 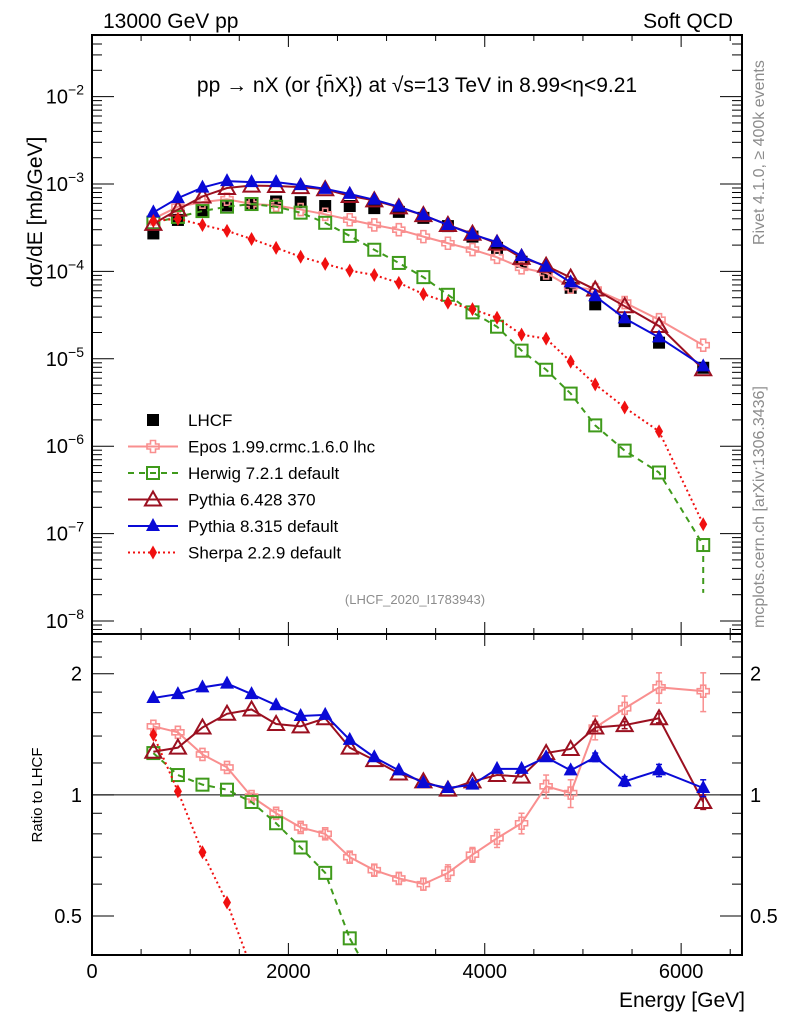 I want to click on ratio-line-extension, so click(x=354, y=946).